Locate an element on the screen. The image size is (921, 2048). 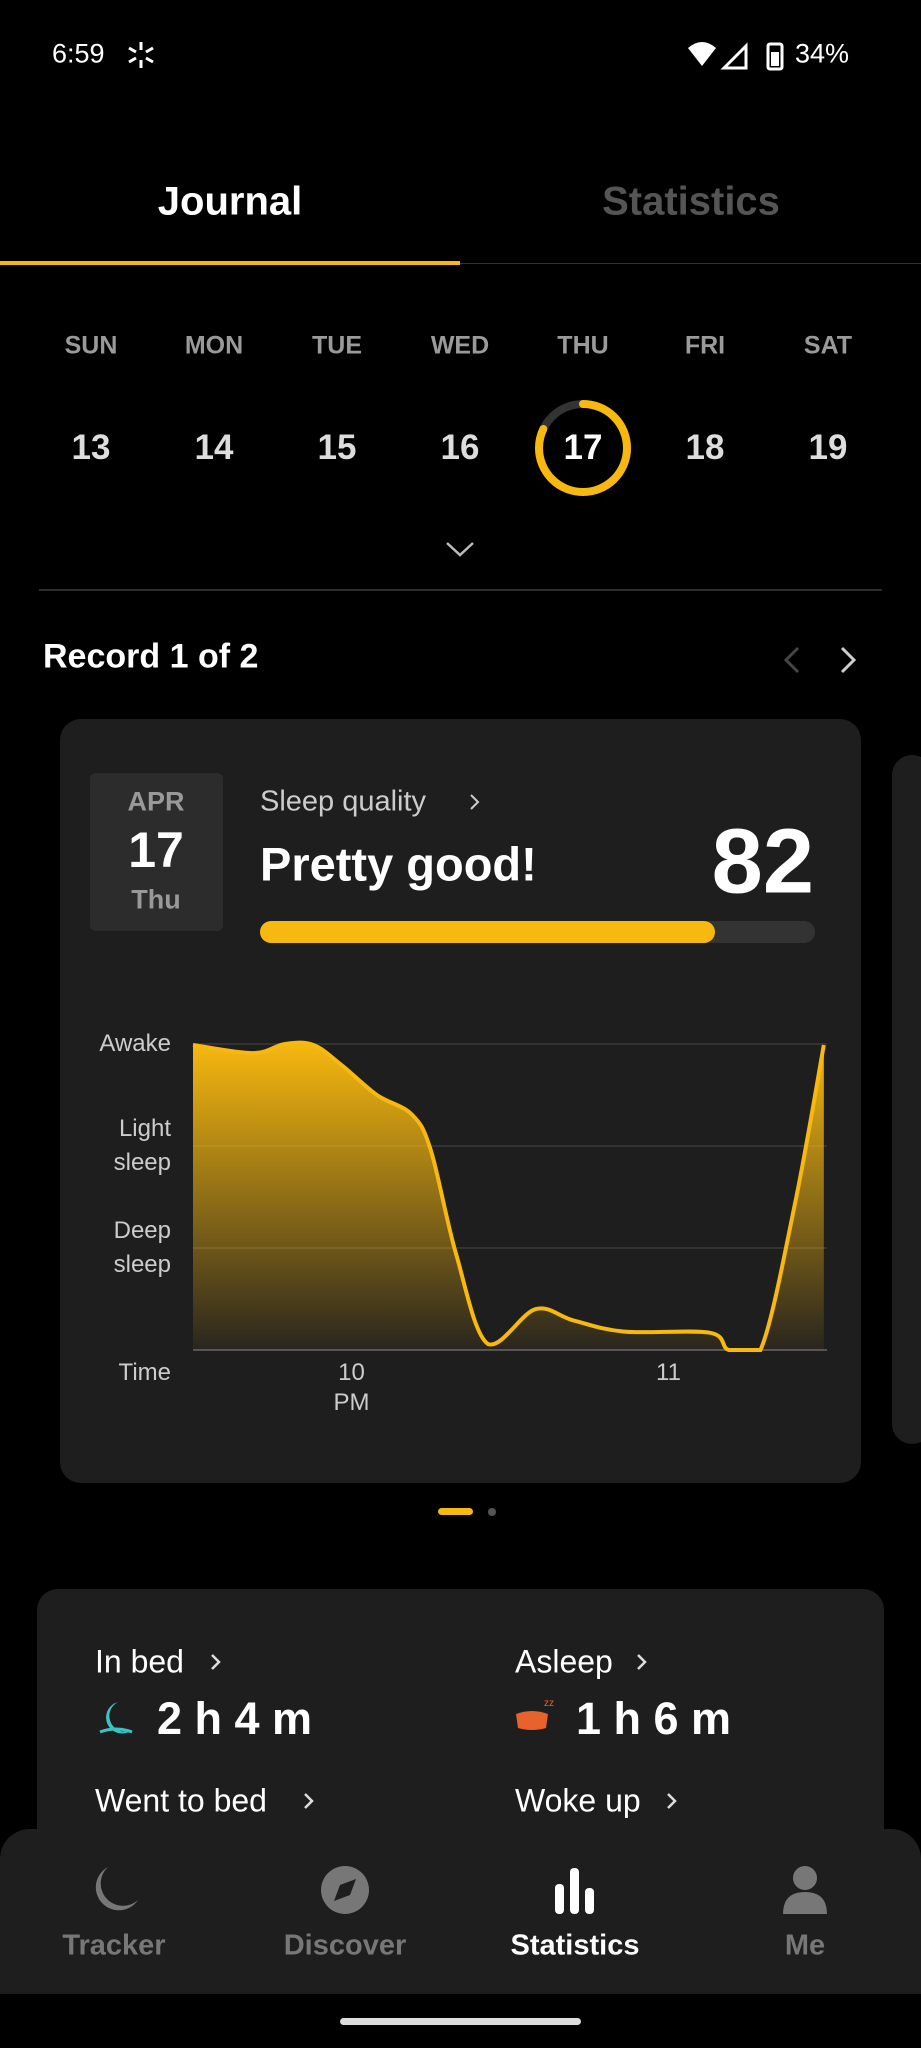
date-box is located at coordinates (156, 852).